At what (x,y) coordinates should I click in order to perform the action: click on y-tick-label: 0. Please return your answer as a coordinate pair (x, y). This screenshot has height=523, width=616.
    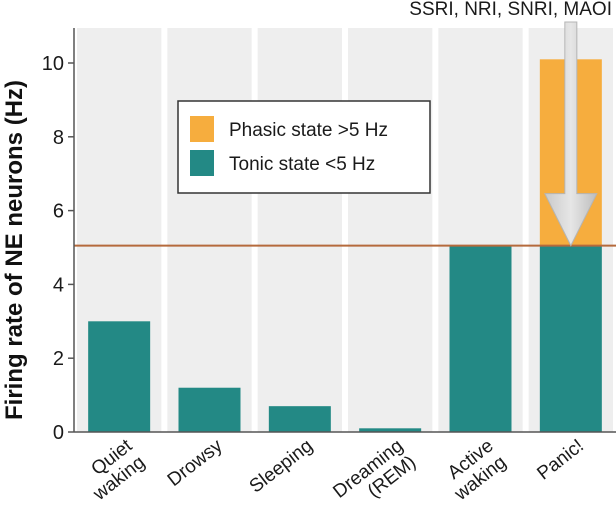
    Looking at the image, I should click on (58, 433).